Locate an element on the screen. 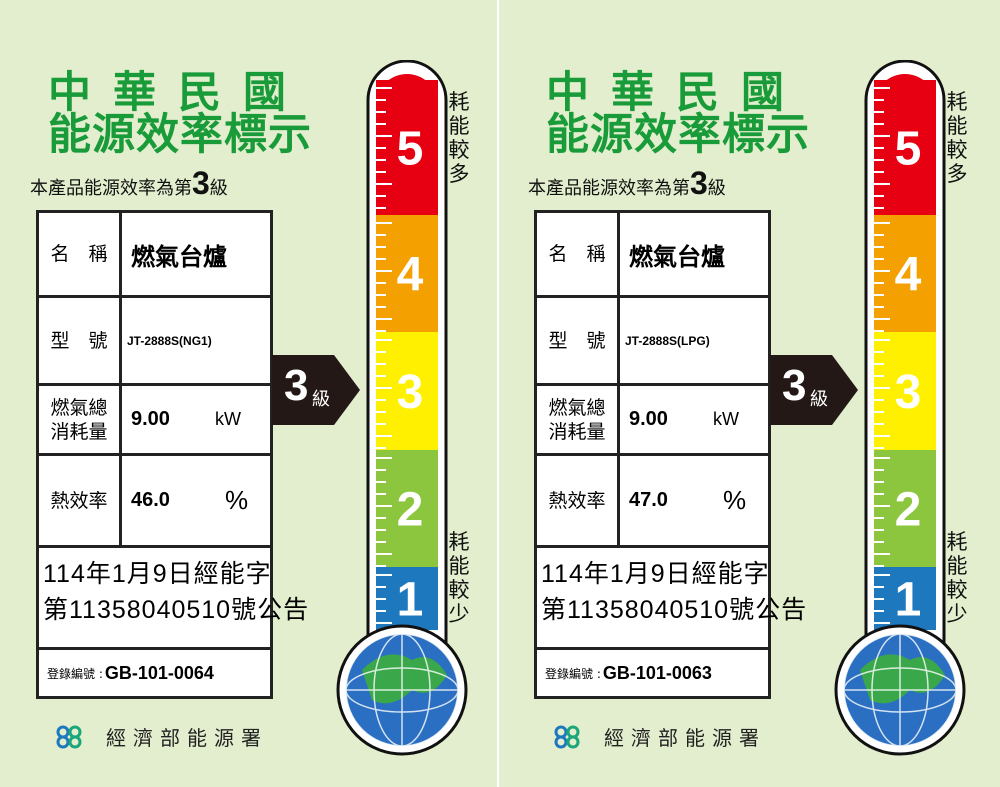 This screenshot has width=1000, height=787. row-efficiency: 熱效率 47.0% is located at coordinates (652, 502).